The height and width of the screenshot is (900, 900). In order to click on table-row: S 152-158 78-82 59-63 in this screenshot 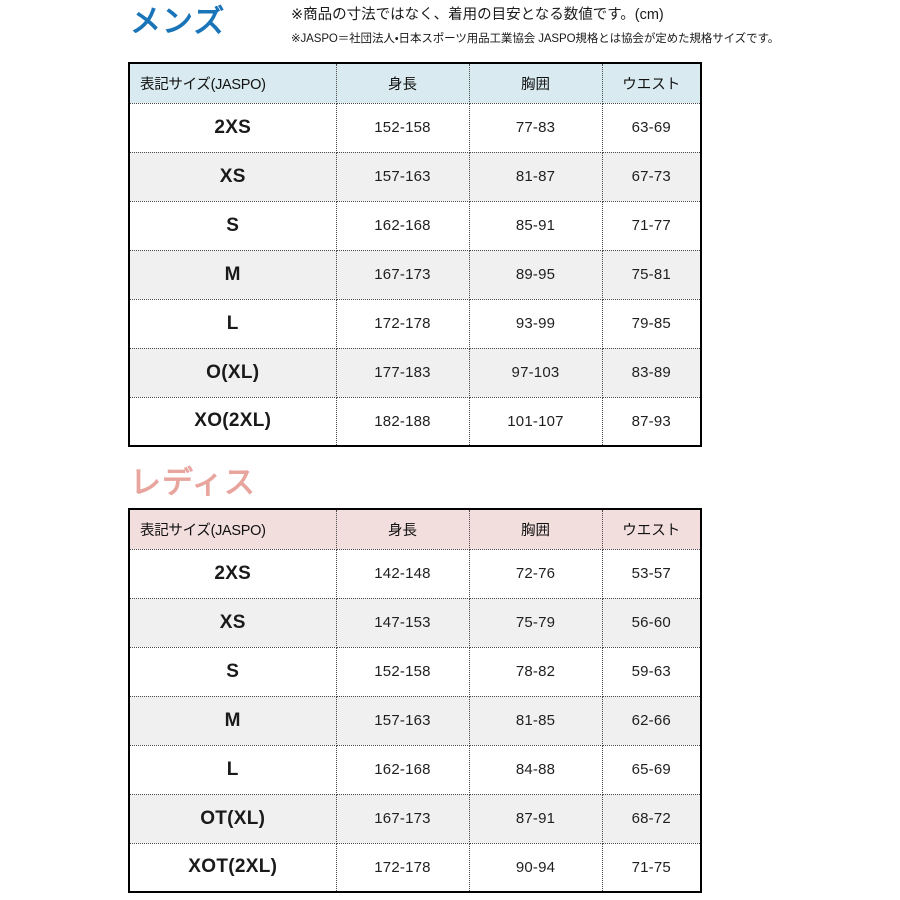, I will do `click(415, 672)`.